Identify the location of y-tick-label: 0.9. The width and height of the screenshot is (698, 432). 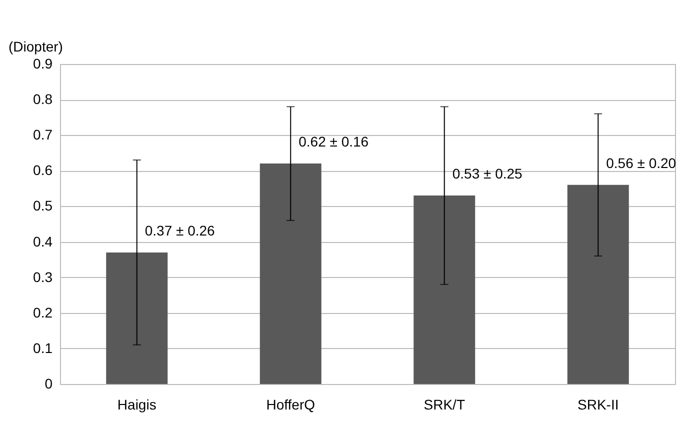
(43, 64).